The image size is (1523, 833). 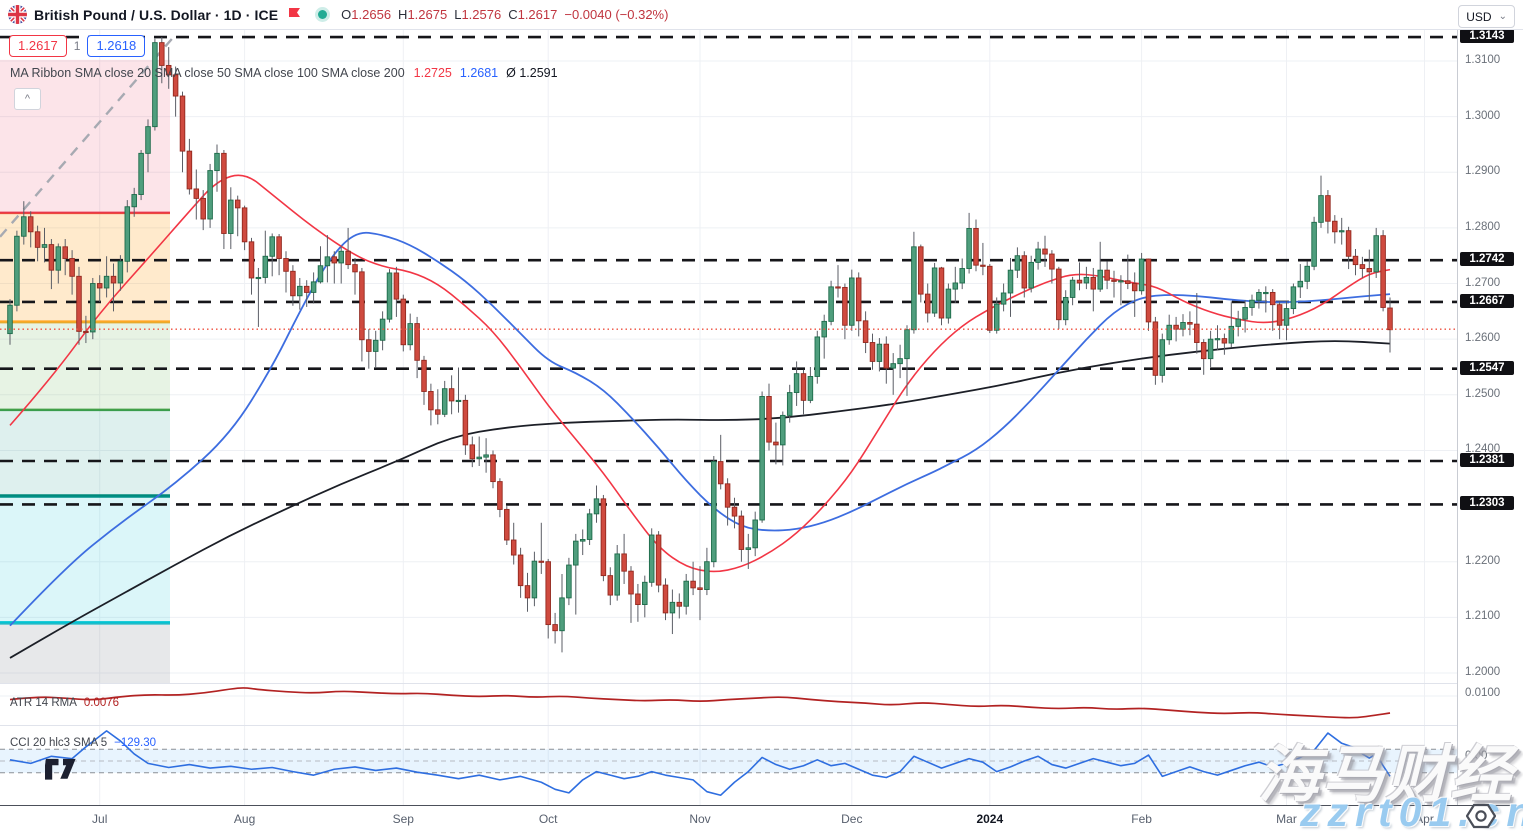 I want to click on price-tag-red: 1.2617, so click(x=38, y=46).